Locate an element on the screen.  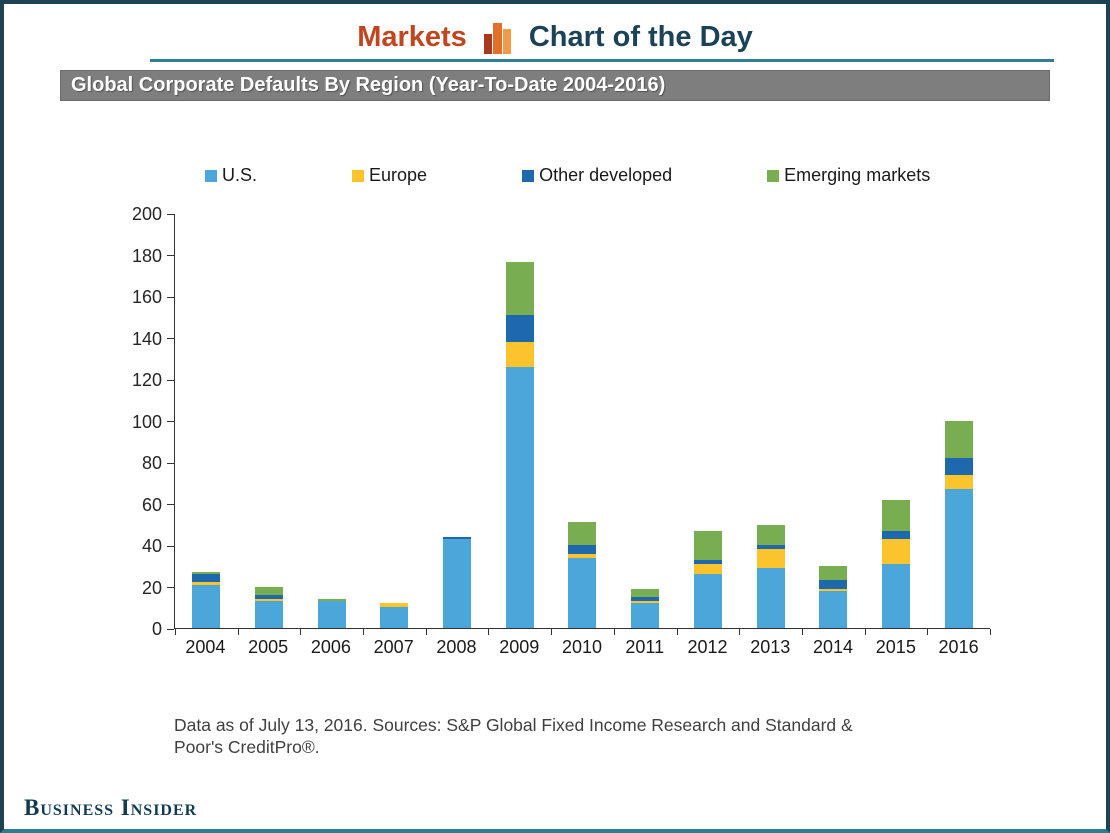
bar-2009 is located at coordinates (519, 421).